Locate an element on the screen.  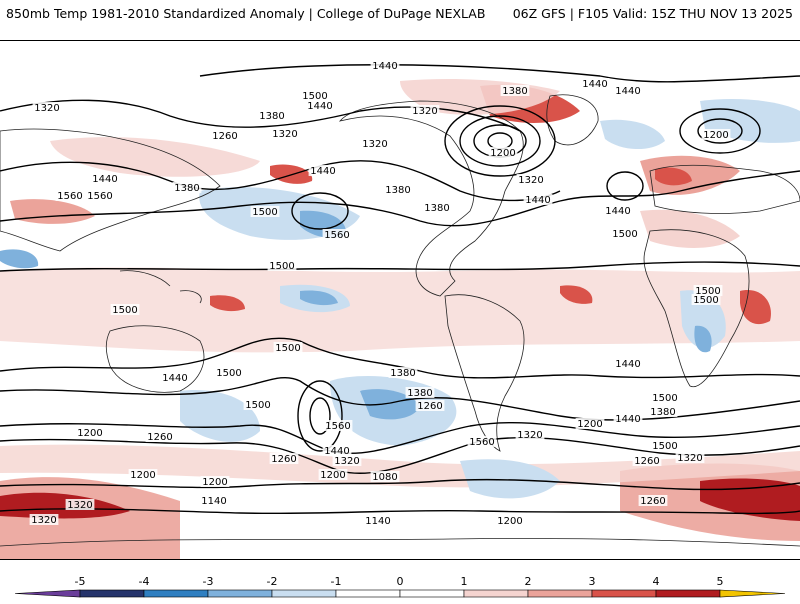
anomaly-region-hot is located at coordinates (65, 505).